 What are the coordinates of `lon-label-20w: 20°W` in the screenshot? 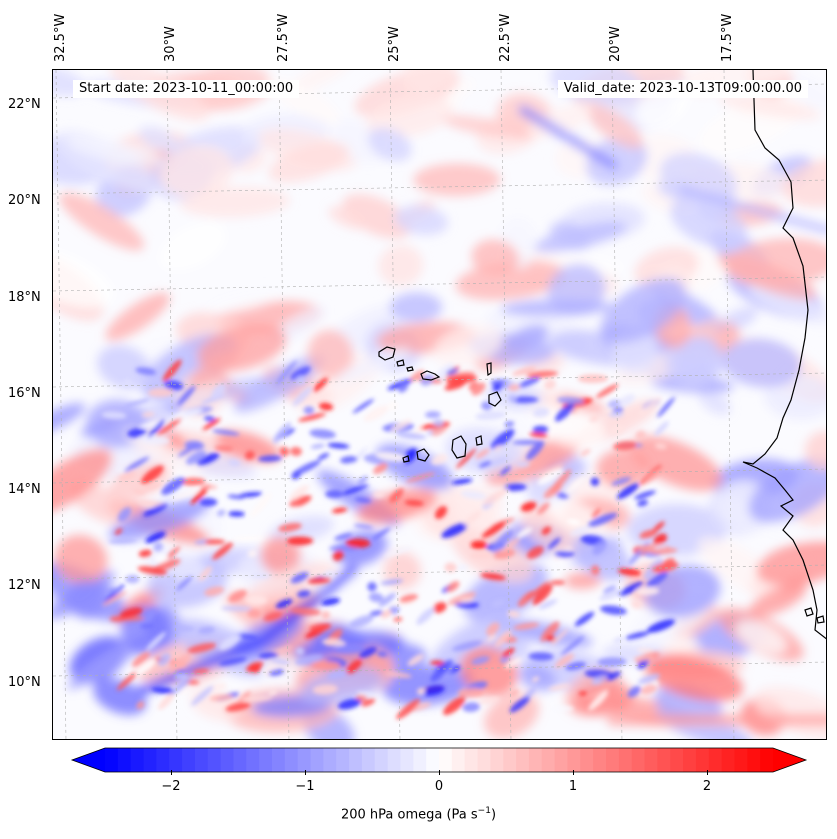 It's located at (615, 44).